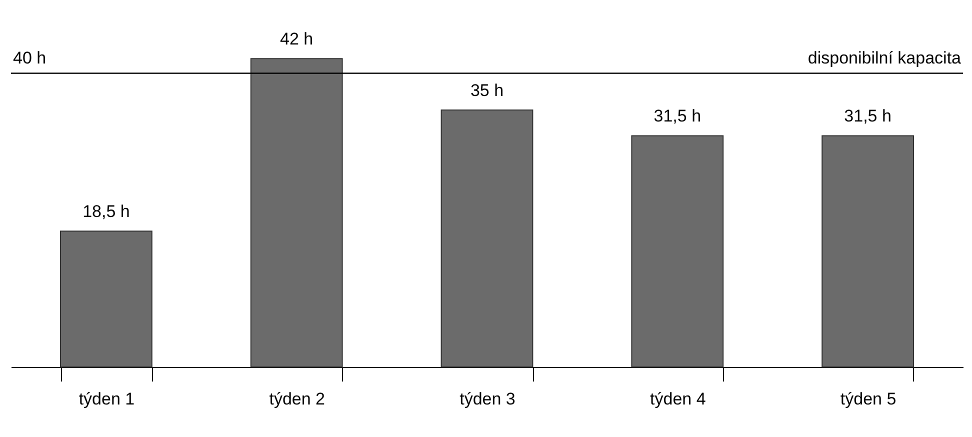  Describe the element at coordinates (297, 39) in the screenshot. I see `data-label: 42 h` at that location.